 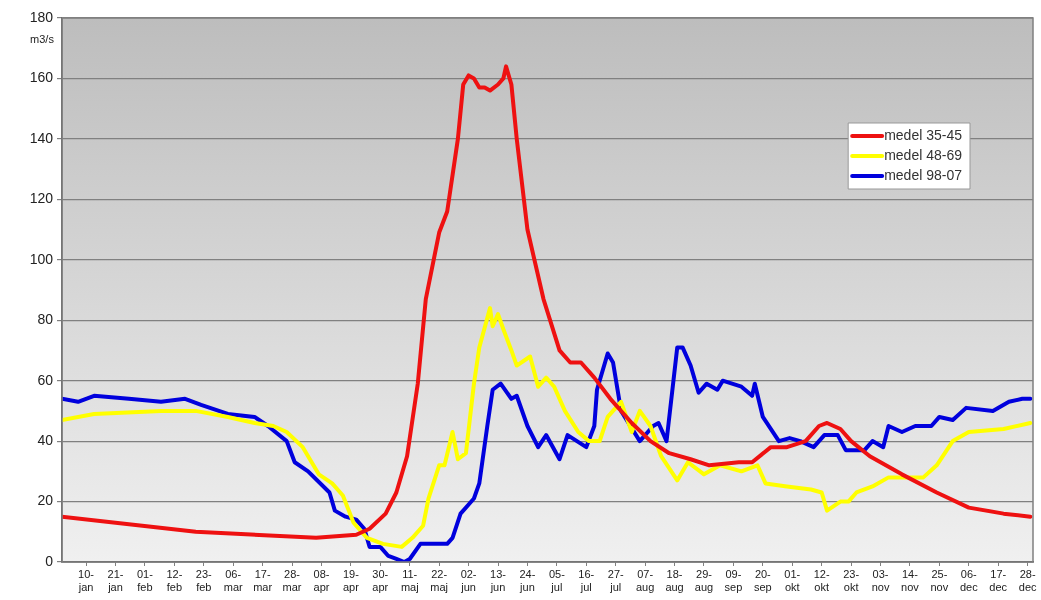 What do you see at coordinates (498, 580) in the screenshot?
I see `x-tick-label: 13-jun` at bounding box center [498, 580].